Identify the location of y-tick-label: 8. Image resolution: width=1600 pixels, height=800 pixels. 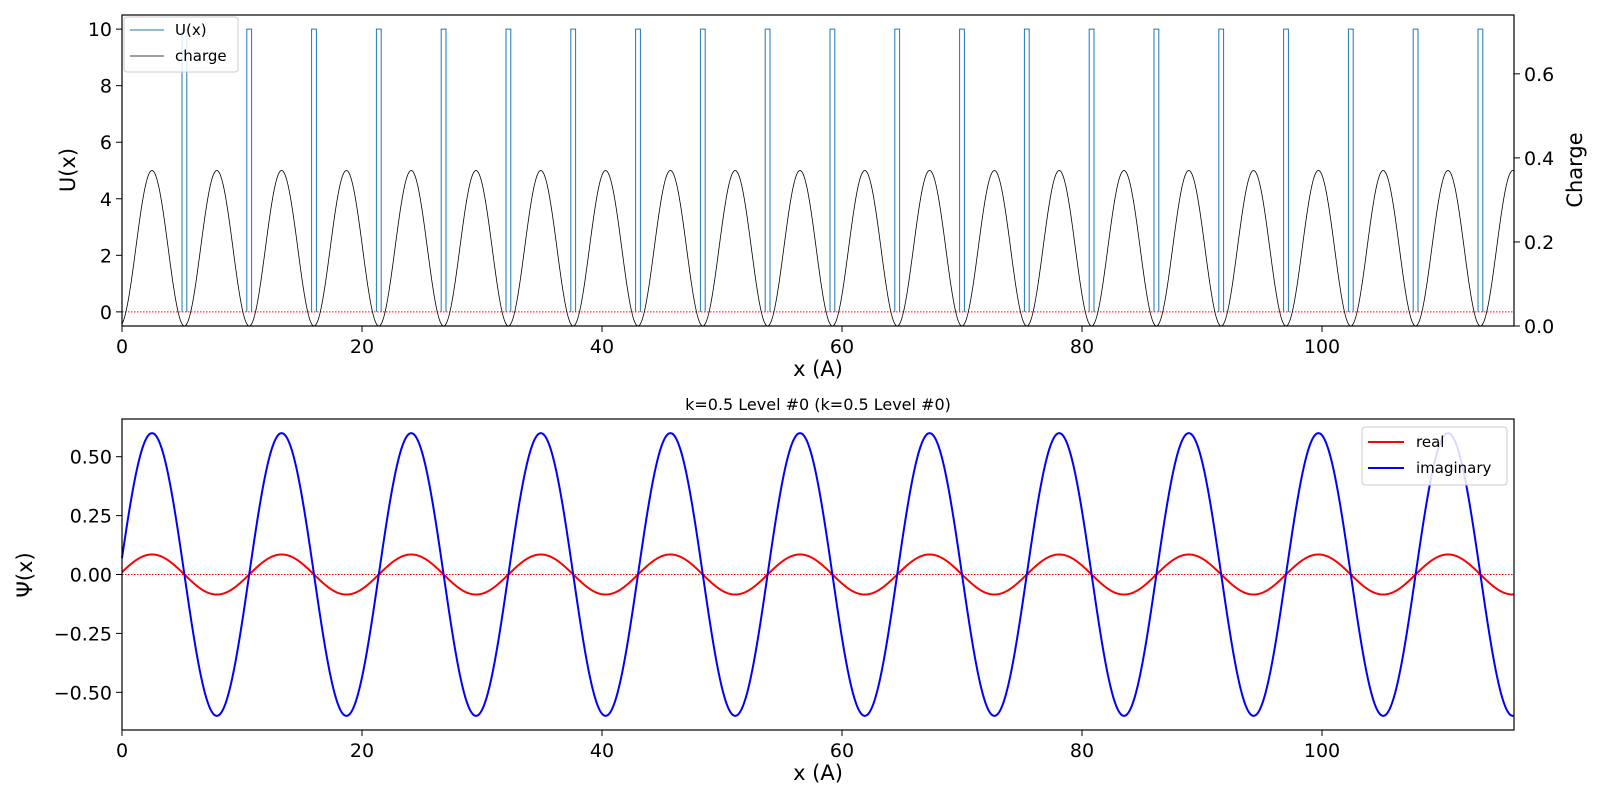
(106, 87).